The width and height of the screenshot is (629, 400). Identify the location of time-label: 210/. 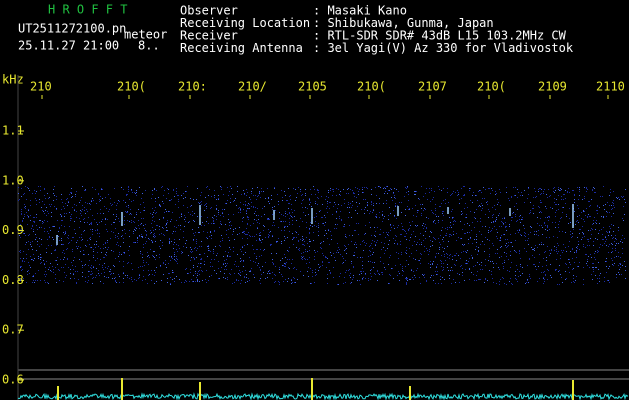
(252, 87).